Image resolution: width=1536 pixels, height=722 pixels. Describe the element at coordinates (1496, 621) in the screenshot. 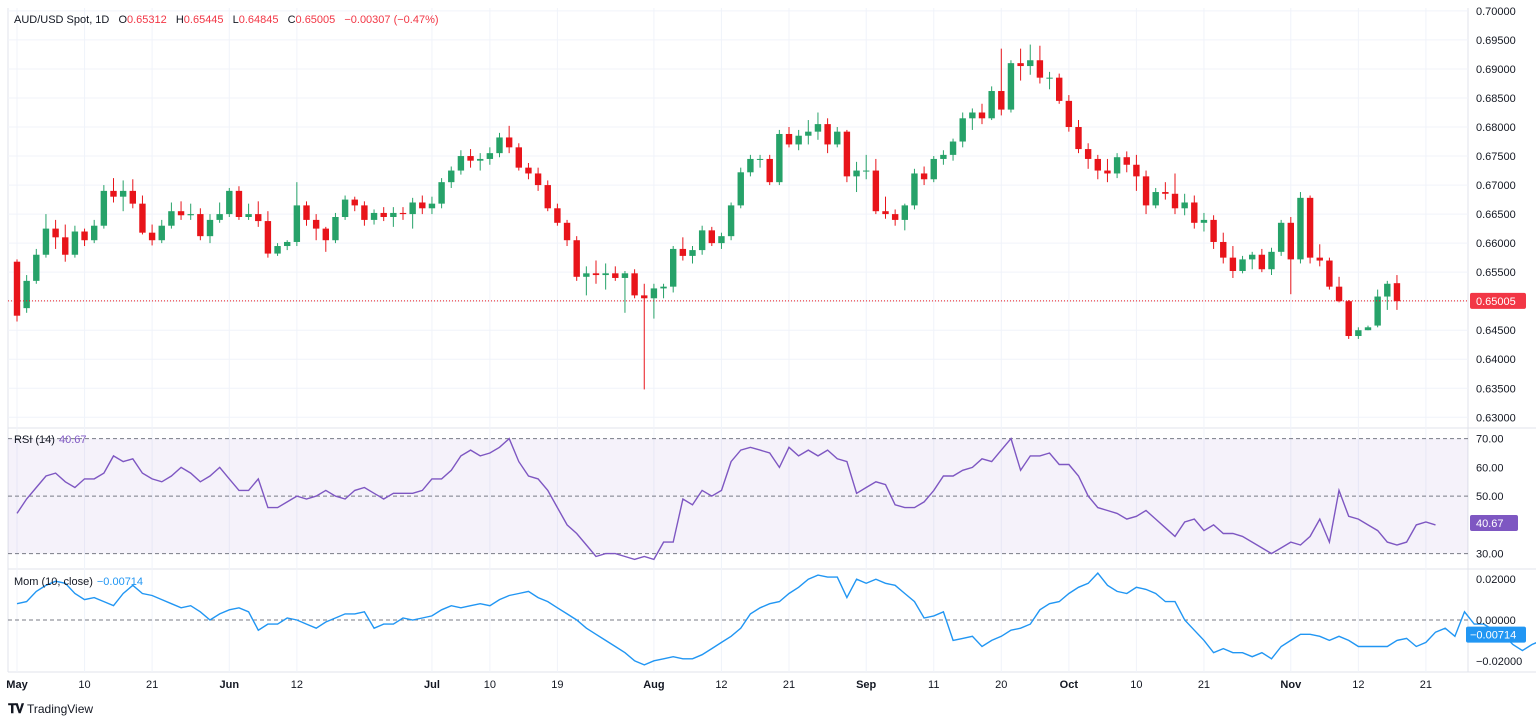

I see `momentum-axis: 0.02000 0.00000 −0.02000 −0.00714` at that location.